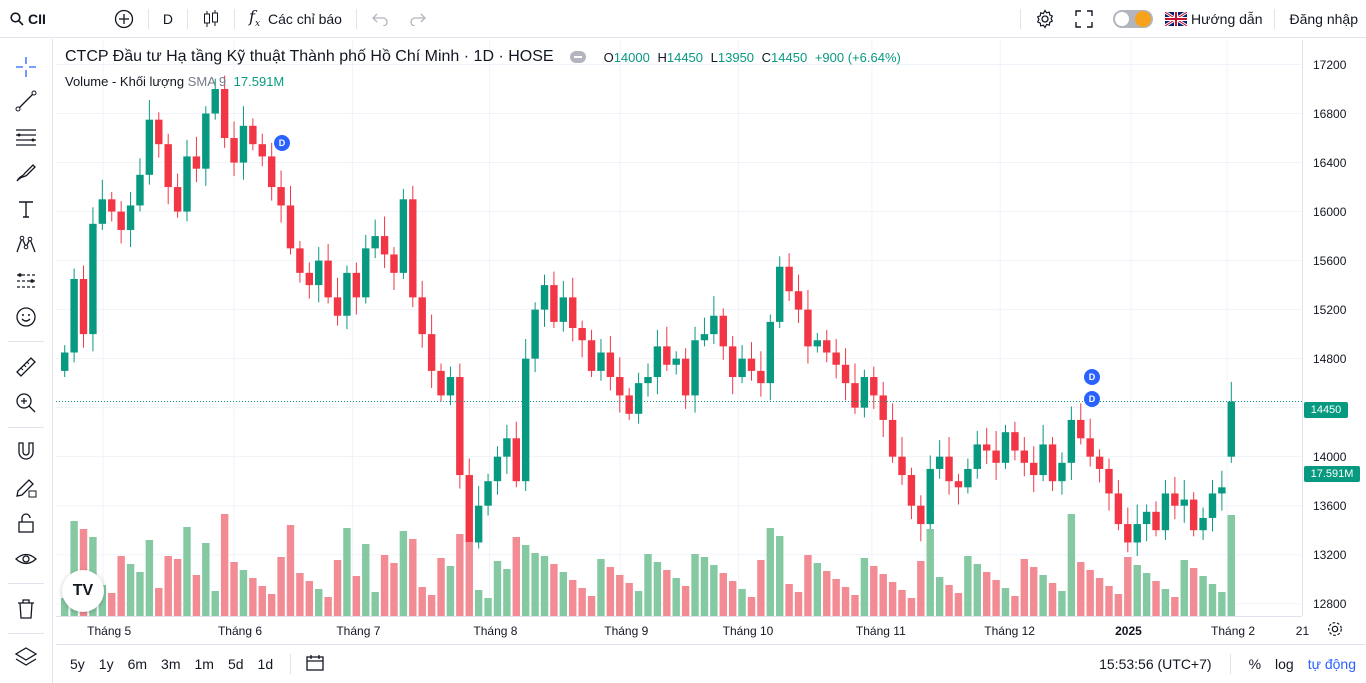 Image resolution: width=1366 pixels, height=683 pixels. What do you see at coordinates (26, 245) in the screenshot?
I see `pattern-tool` at bounding box center [26, 245].